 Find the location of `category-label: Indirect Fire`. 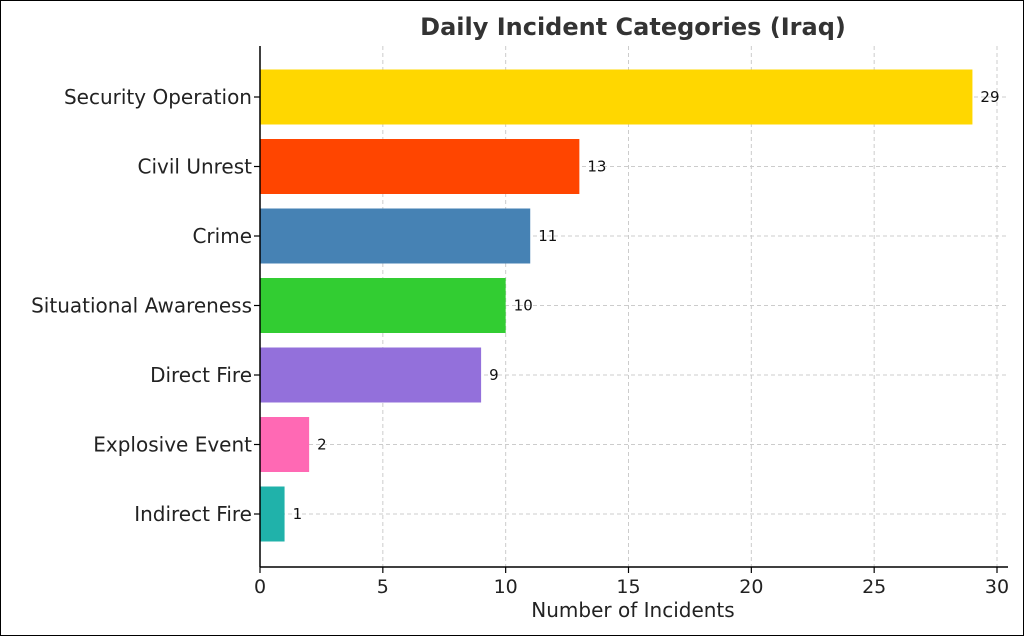

category-label: Indirect Fire is located at coordinates (193, 514).